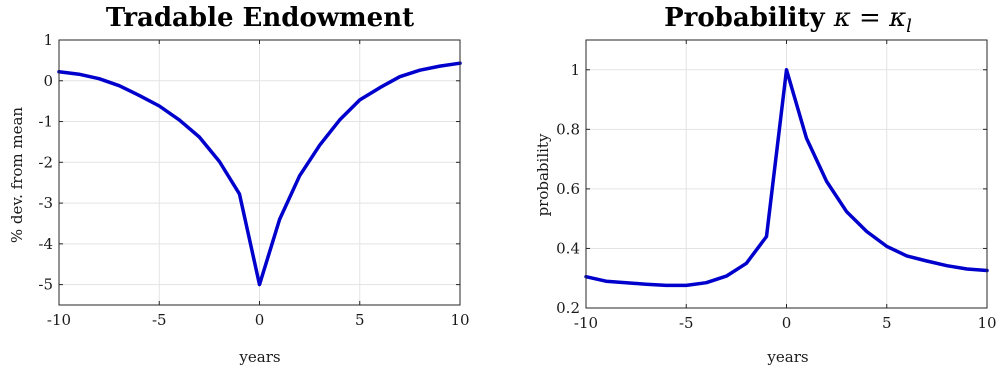 The width and height of the screenshot is (1000, 372). Describe the element at coordinates (568, 248) in the screenshot. I see `y-tick-label: 0.4` at that location.